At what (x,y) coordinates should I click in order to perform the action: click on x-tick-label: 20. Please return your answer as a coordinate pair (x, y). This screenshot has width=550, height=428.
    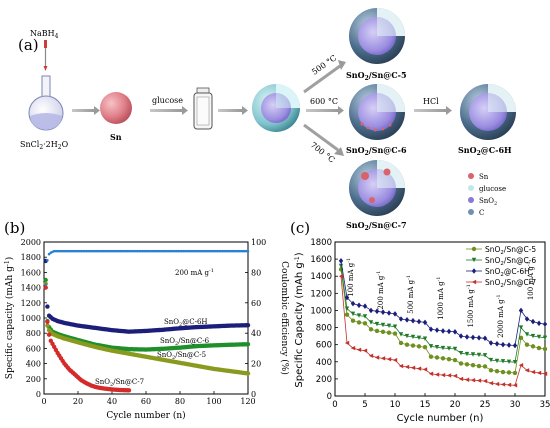
    Looking at the image, I should click on (455, 405).